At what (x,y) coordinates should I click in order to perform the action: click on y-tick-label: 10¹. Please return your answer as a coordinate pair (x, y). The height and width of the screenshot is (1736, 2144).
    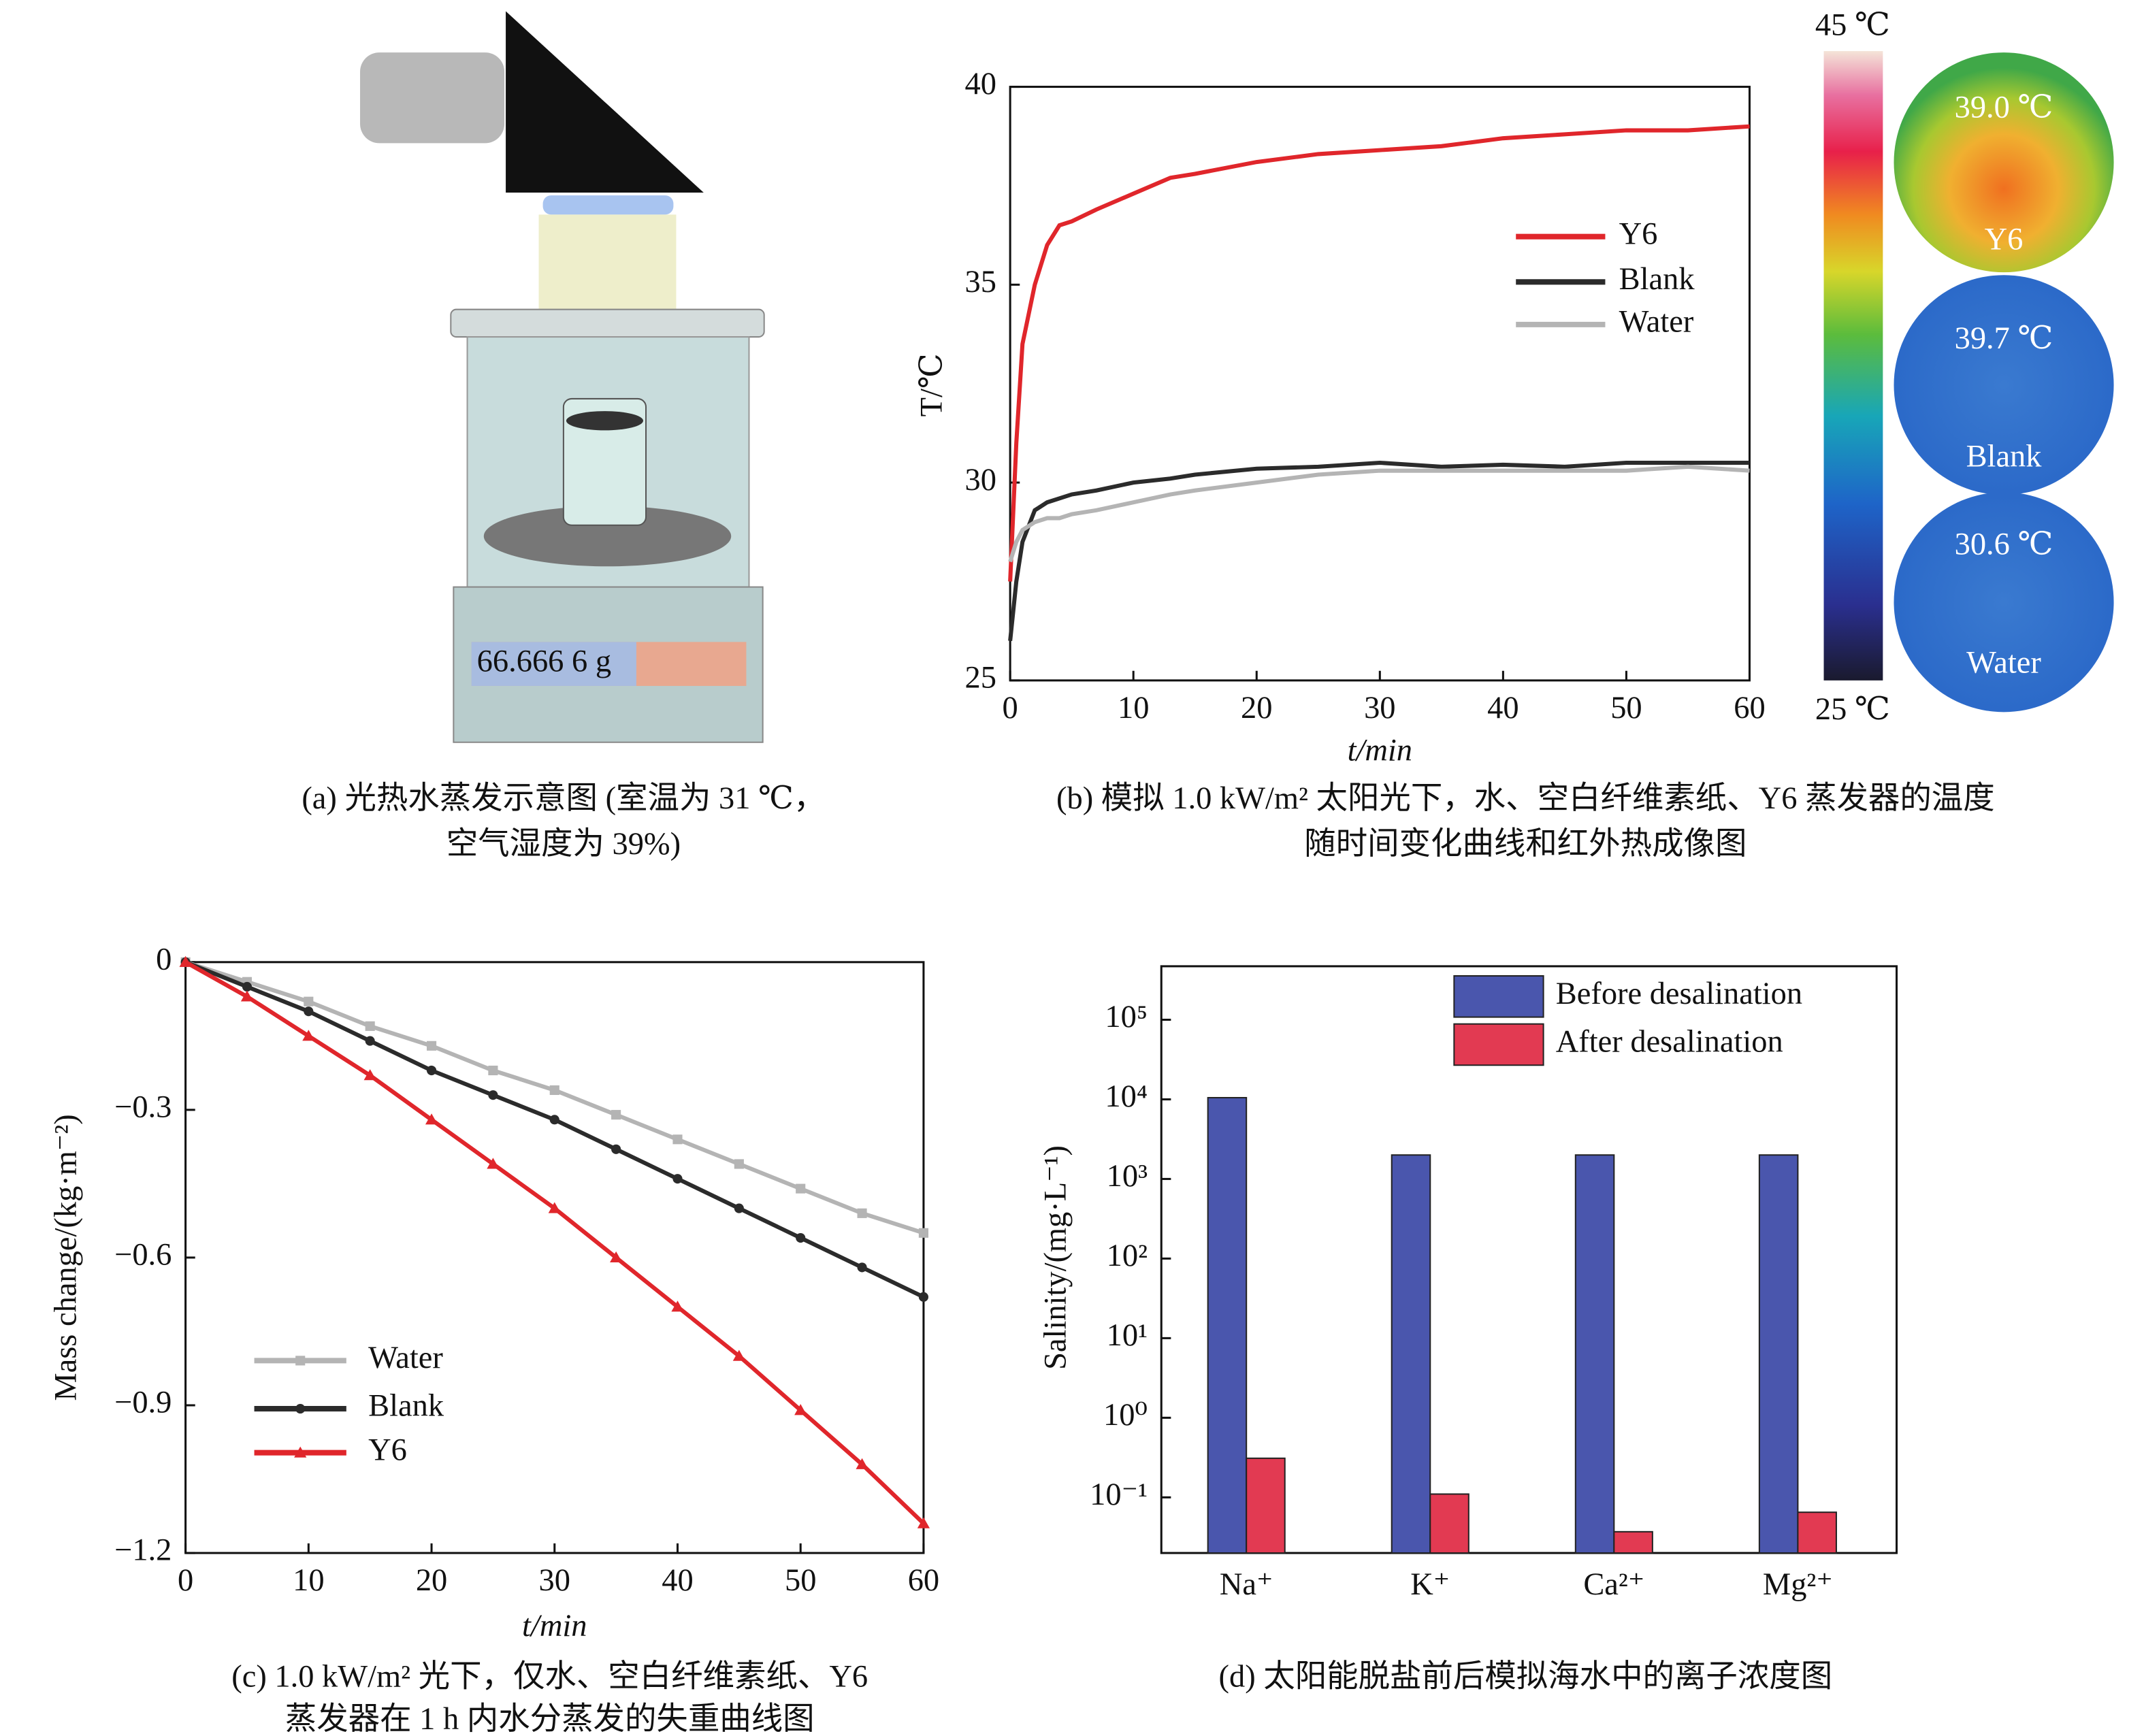
    Looking at the image, I should click on (1127, 1335).